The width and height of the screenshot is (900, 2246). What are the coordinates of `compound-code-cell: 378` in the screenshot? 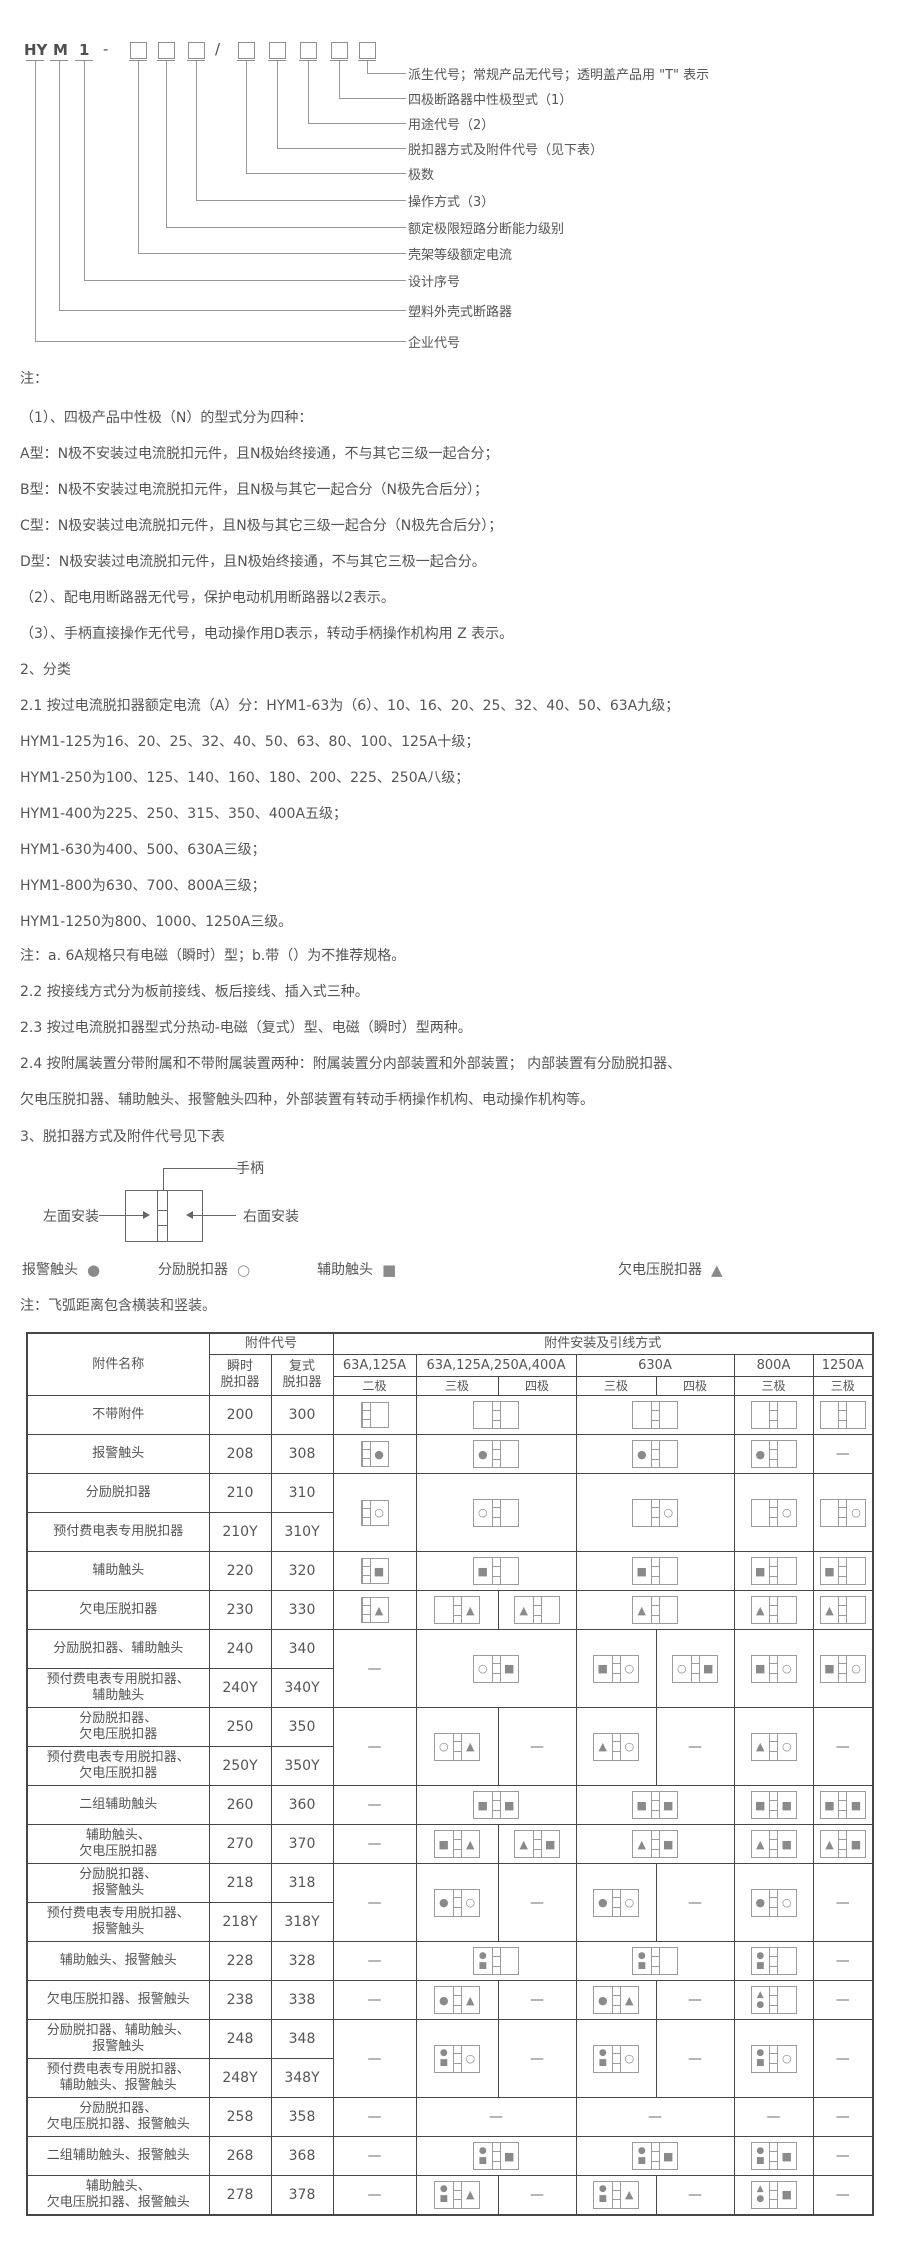 It's located at (302, 2195).